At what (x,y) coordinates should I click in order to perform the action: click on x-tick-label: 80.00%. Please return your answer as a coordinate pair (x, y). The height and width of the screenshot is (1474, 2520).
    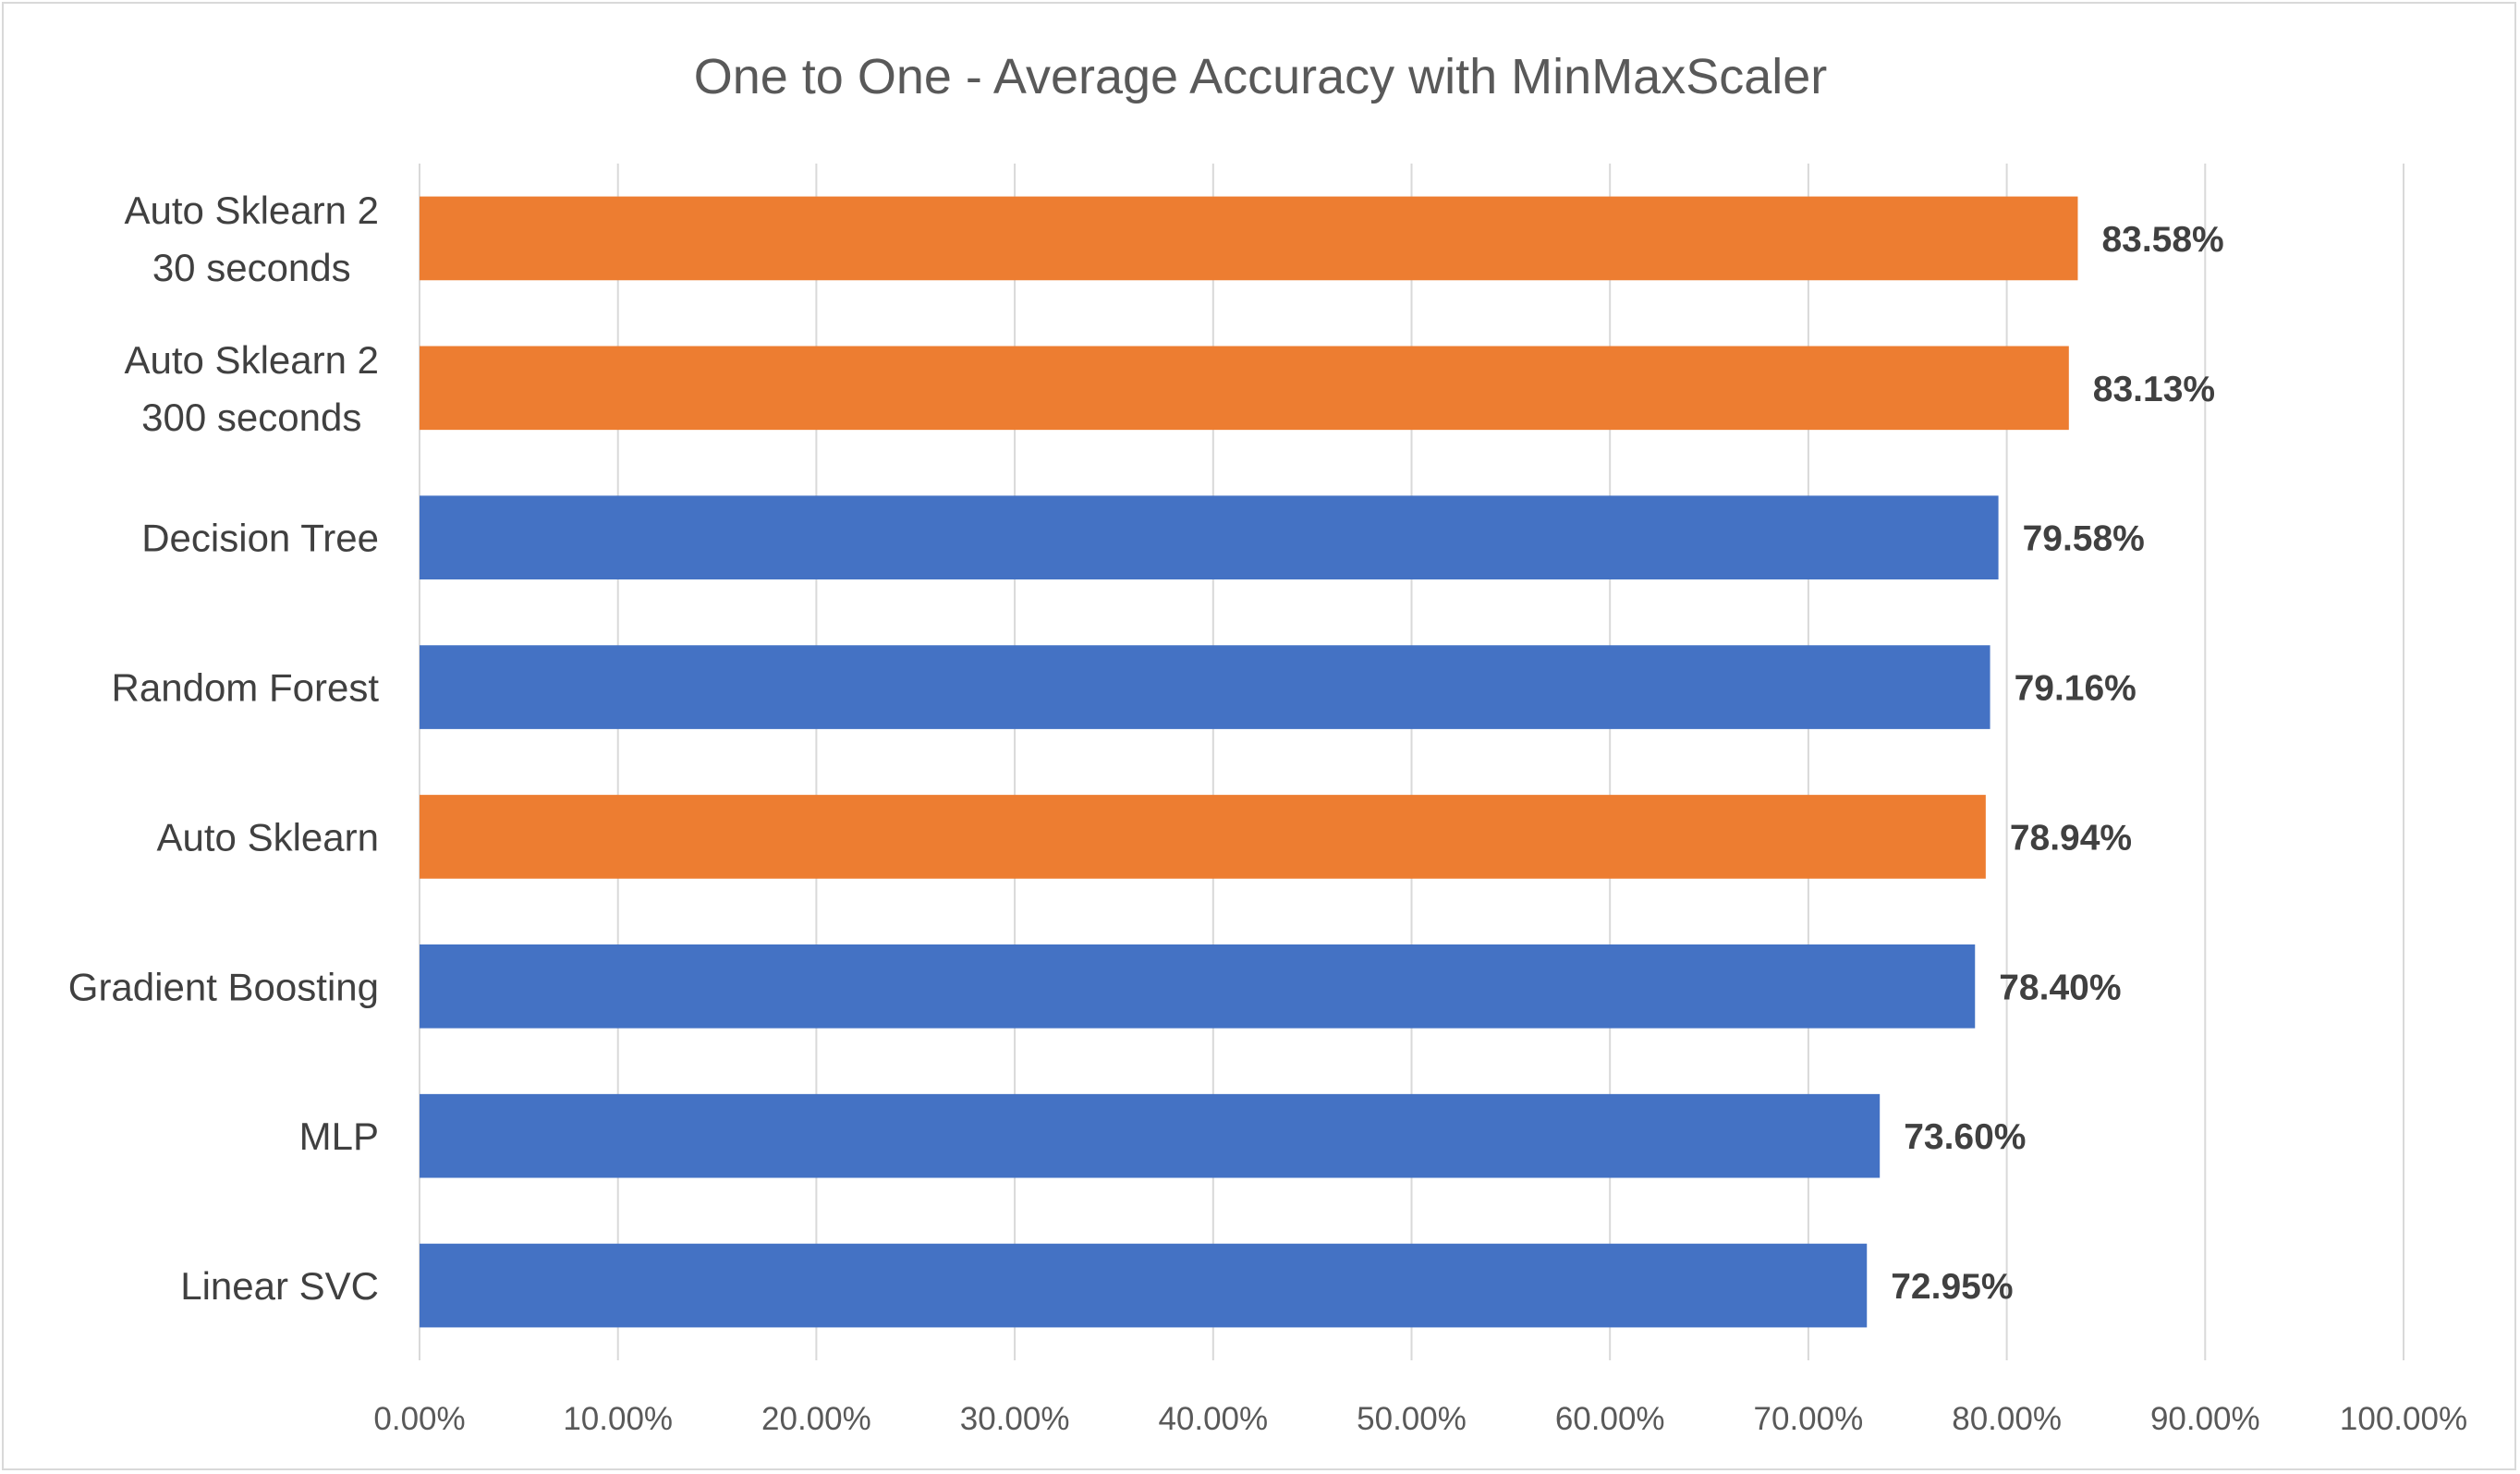
    Looking at the image, I should click on (2007, 1419).